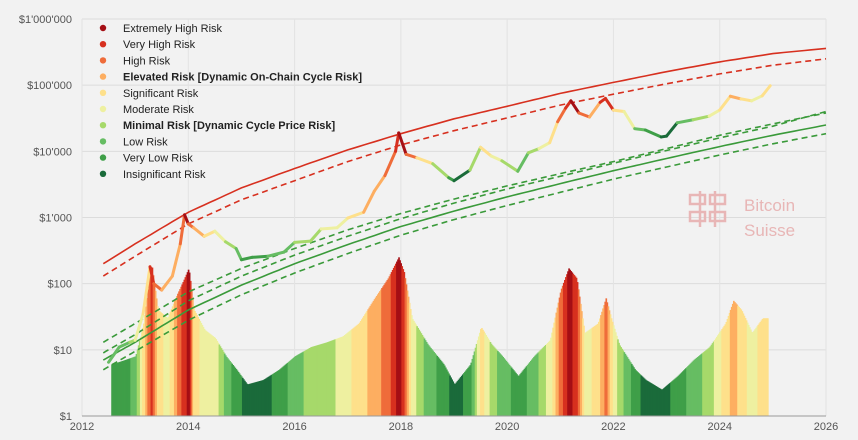 The image size is (858, 440). What do you see at coordinates (707, 209) in the screenshot?
I see `bitcoin-suisse-logo-icon` at bounding box center [707, 209].